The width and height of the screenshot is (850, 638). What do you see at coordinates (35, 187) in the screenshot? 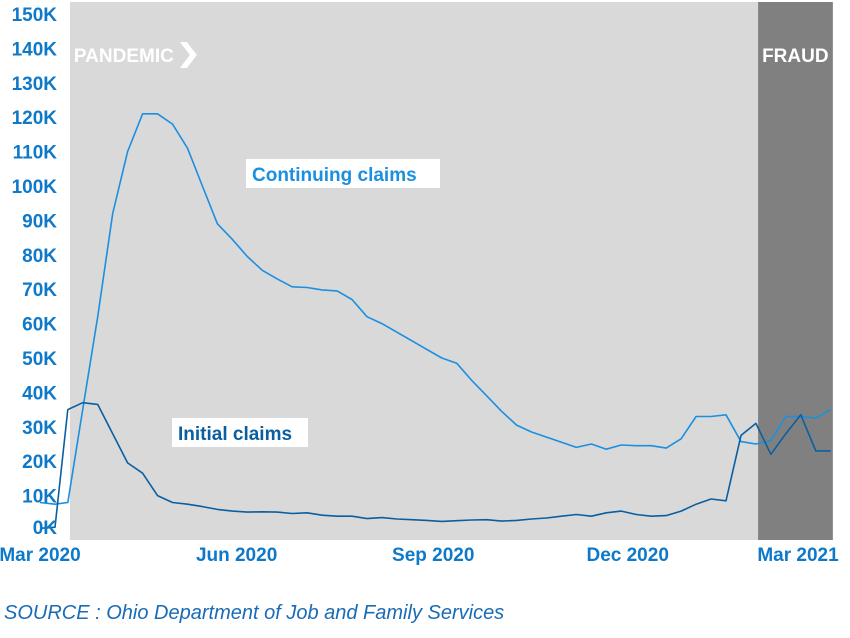
I see `y-tick-label: 100K` at bounding box center [35, 187].